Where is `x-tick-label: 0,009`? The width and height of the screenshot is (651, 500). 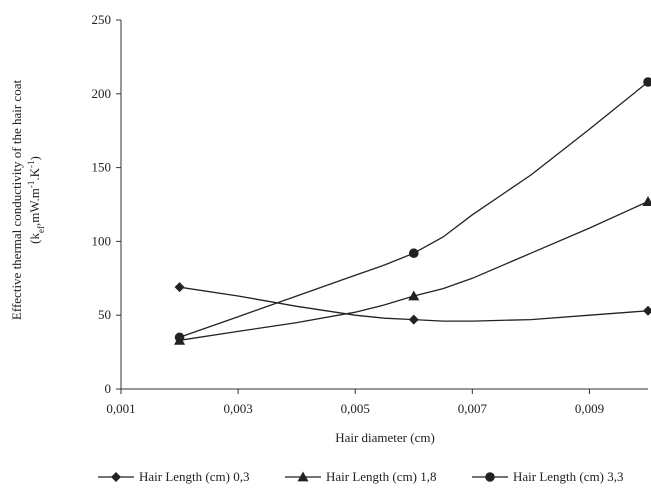
x-tick-label: 0,009 is located at coordinates (589, 408).